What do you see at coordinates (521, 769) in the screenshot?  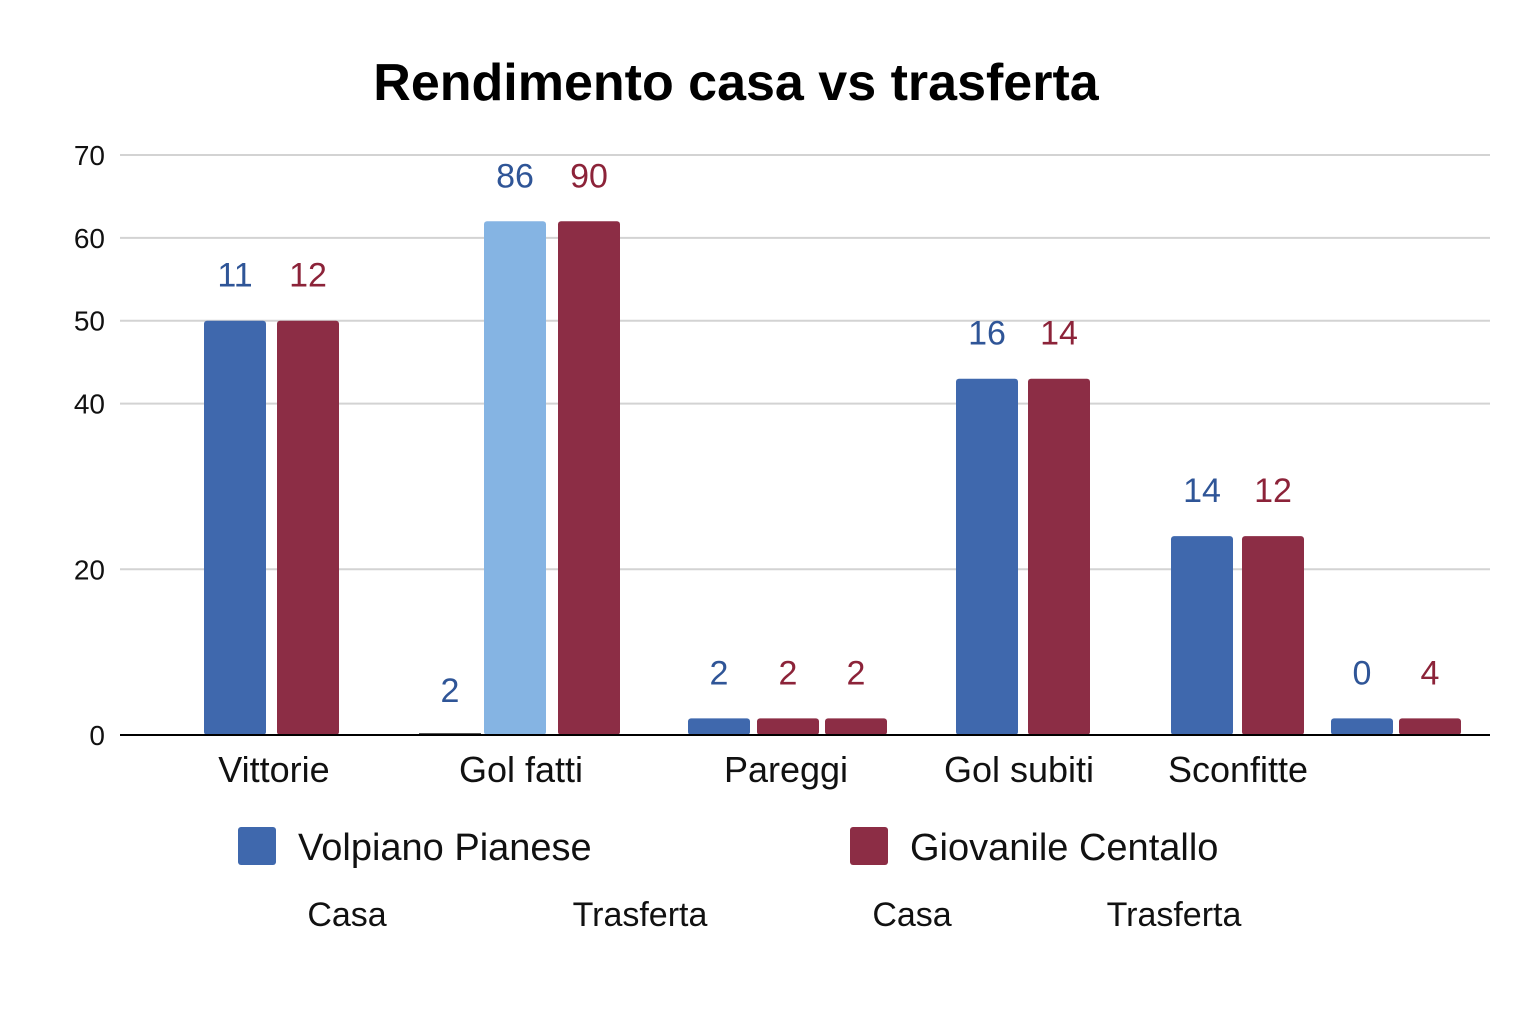 I see `x-category-label: Gol fatti` at bounding box center [521, 769].